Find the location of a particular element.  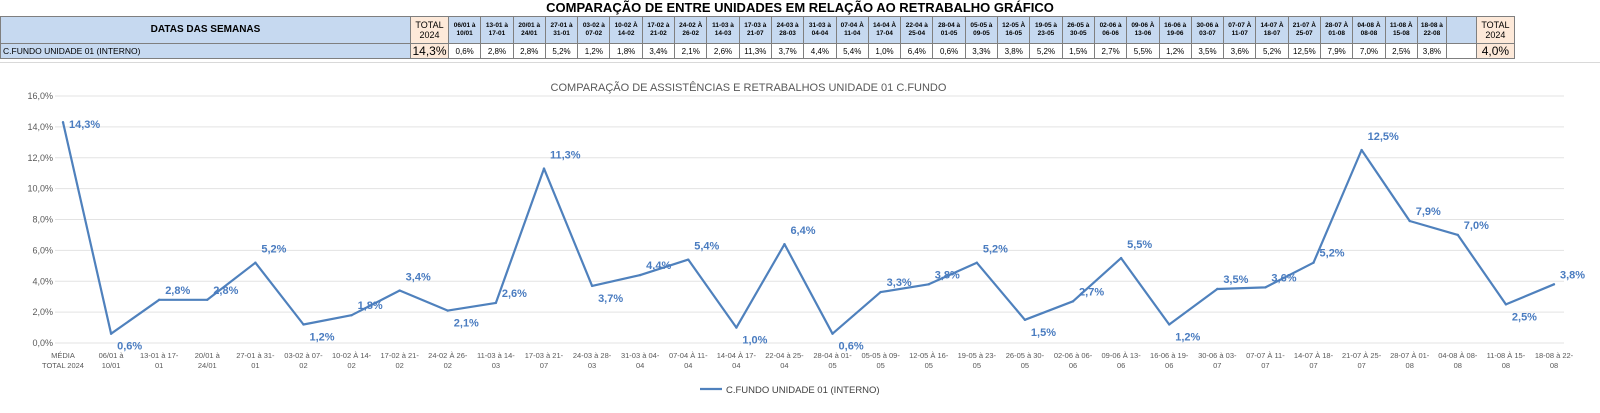

x-tick-label: 03-02 à 07- is located at coordinates (303, 355).